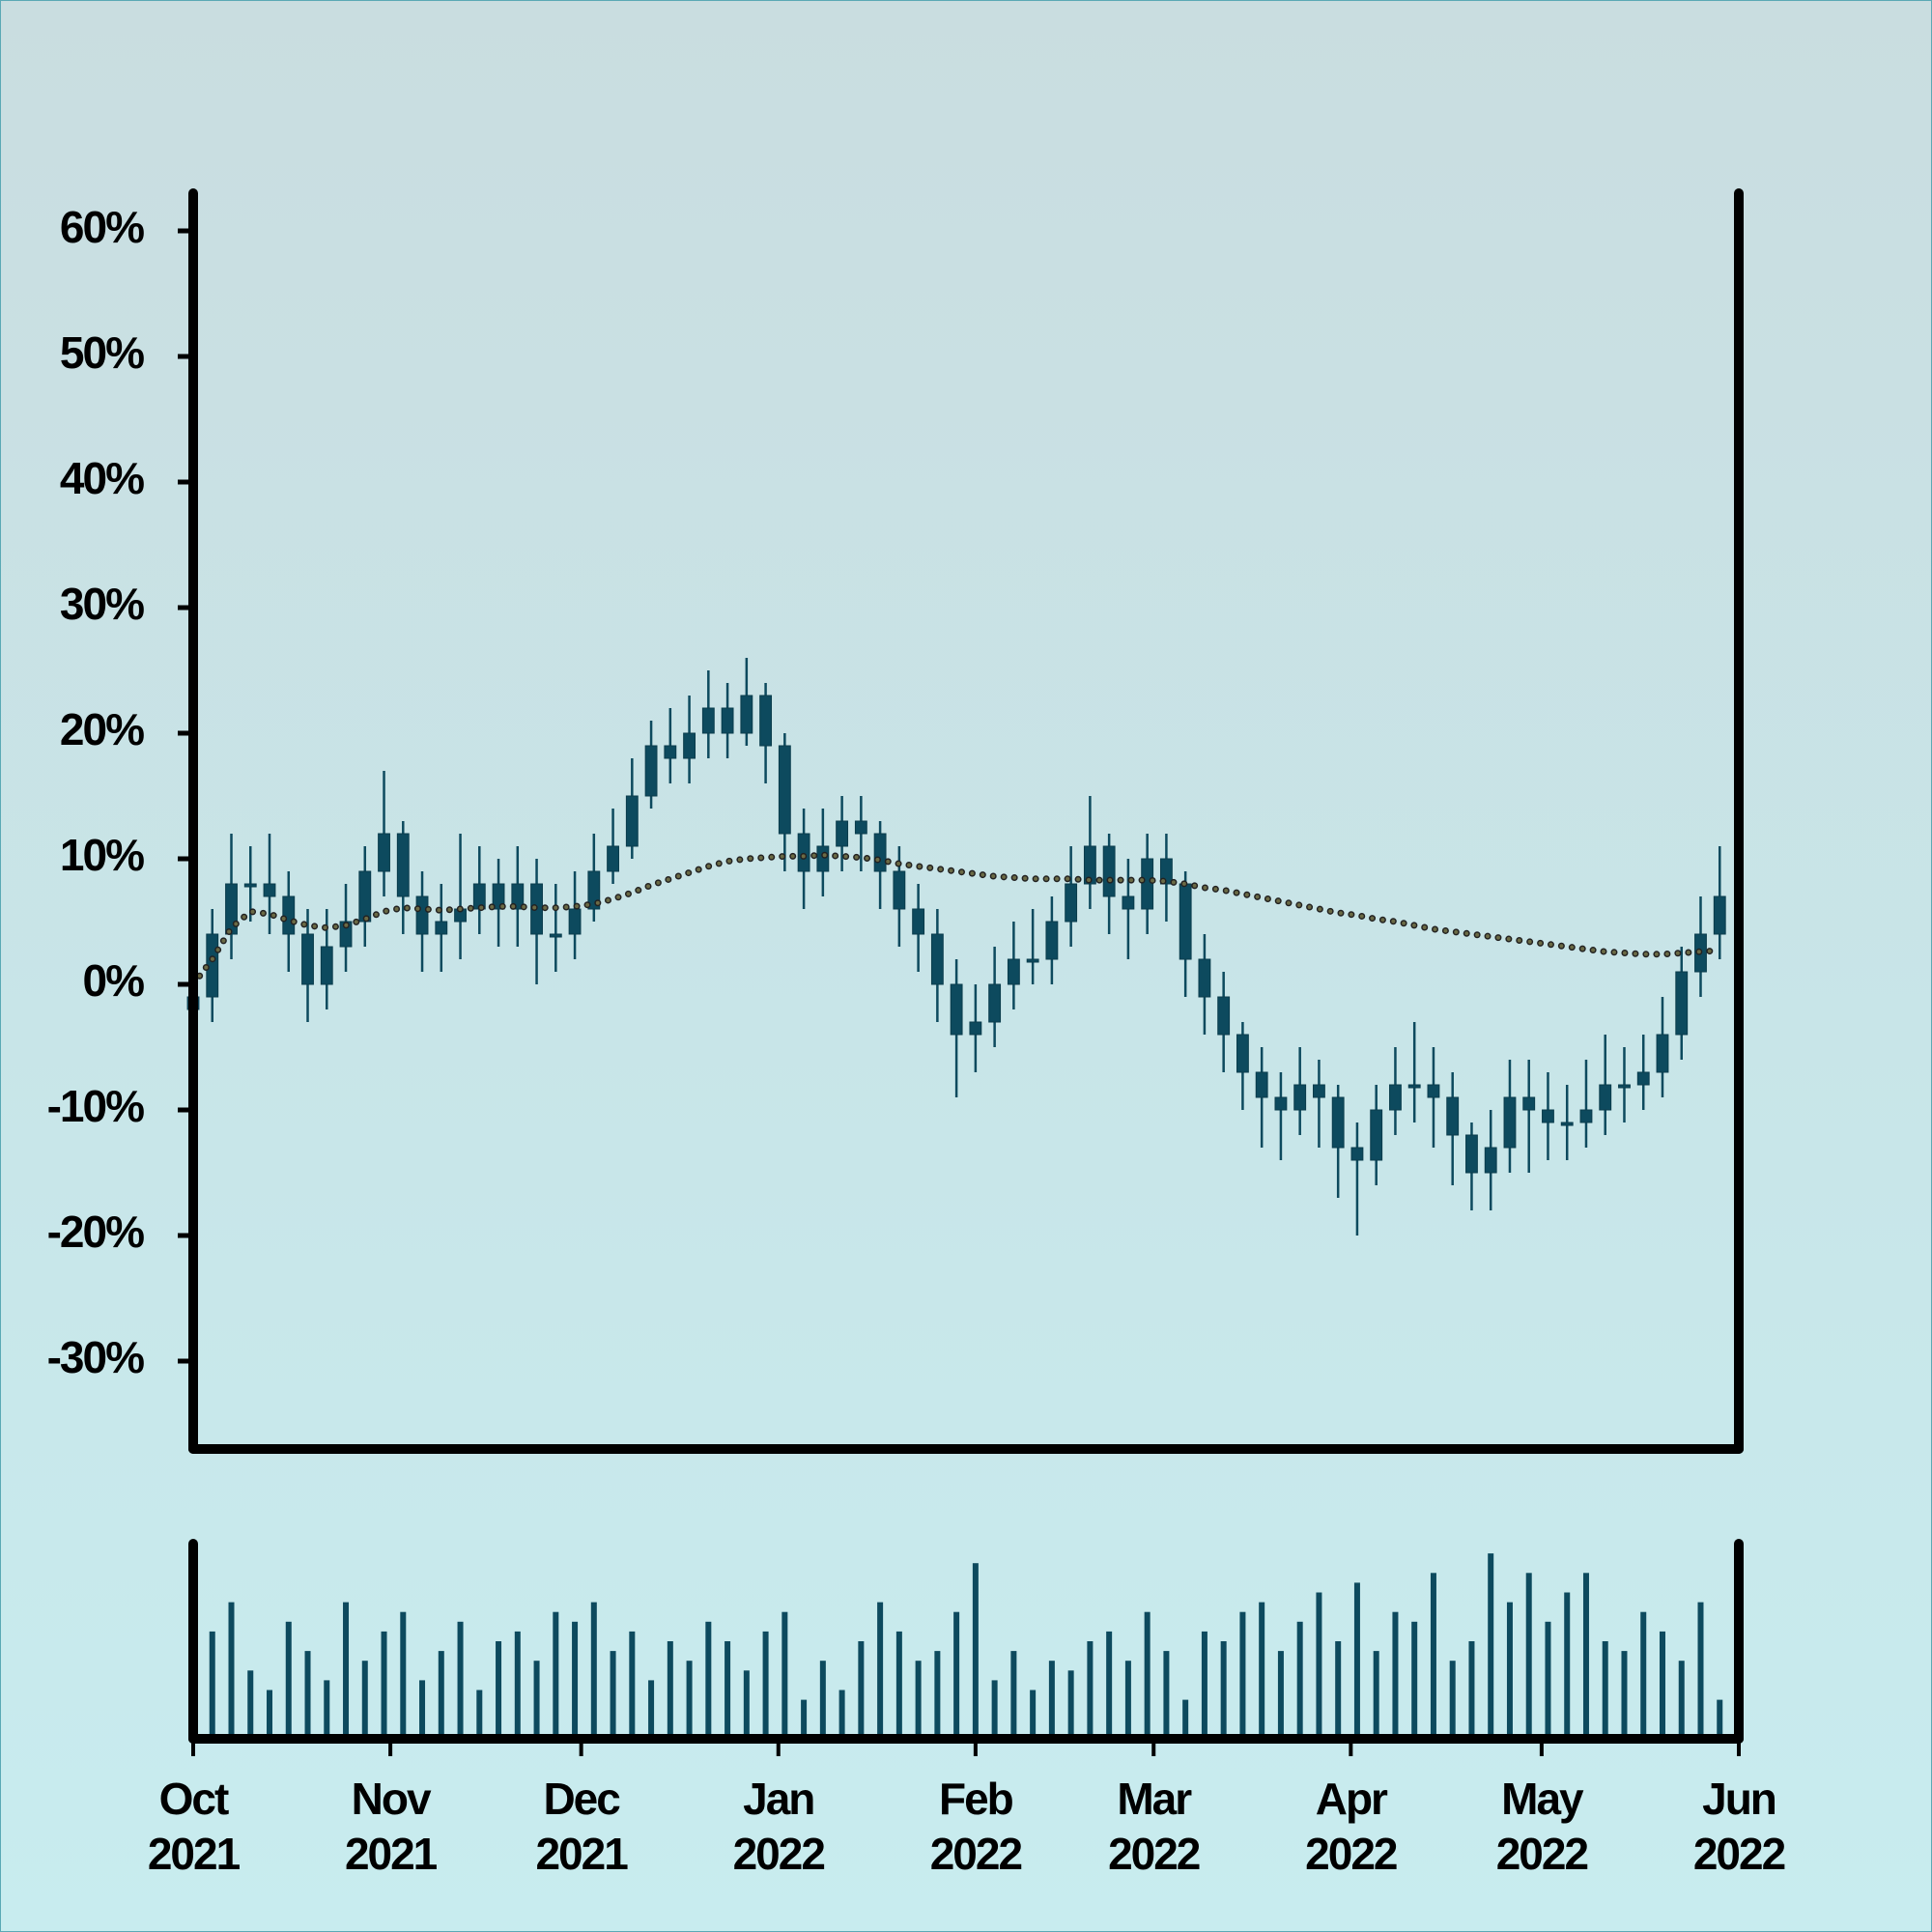  Describe the element at coordinates (114, 980) in the screenshot. I see `y-tick-label: 0%` at that location.